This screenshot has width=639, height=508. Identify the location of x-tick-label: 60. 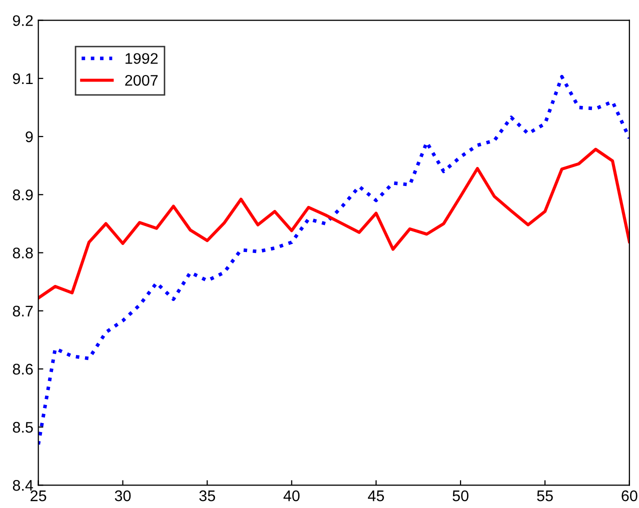
(630, 496).